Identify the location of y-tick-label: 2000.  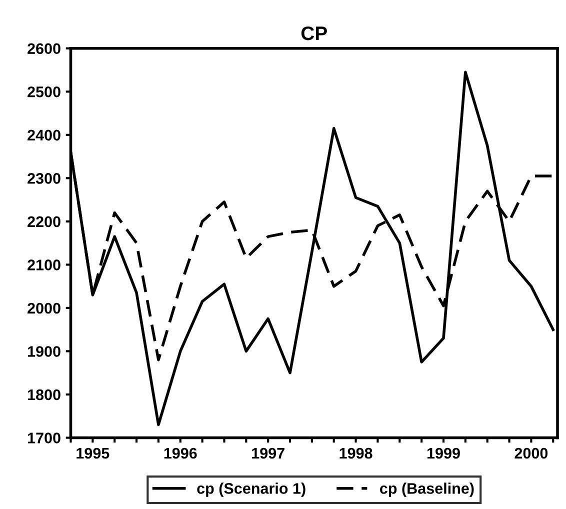
(44, 308).